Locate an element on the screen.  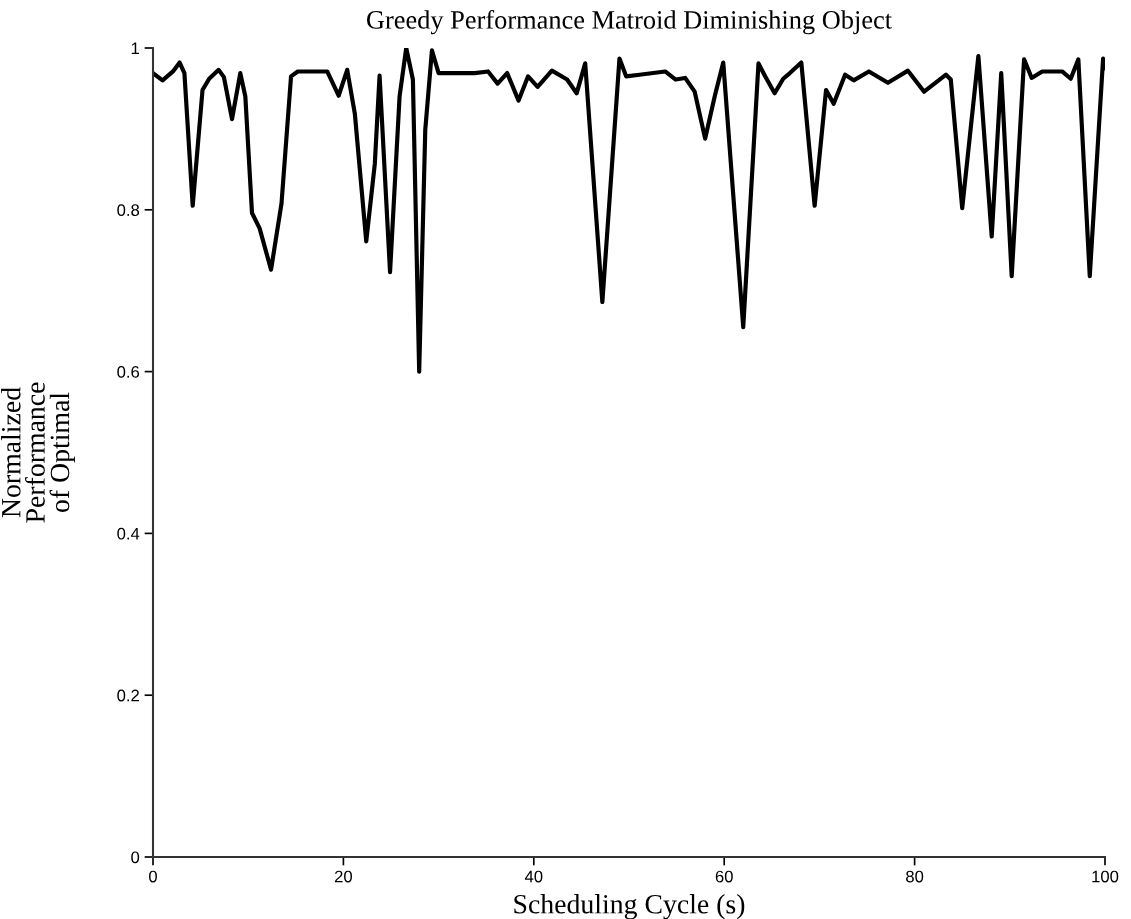
y-tick-label: 0.6 is located at coordinates (128, 372).